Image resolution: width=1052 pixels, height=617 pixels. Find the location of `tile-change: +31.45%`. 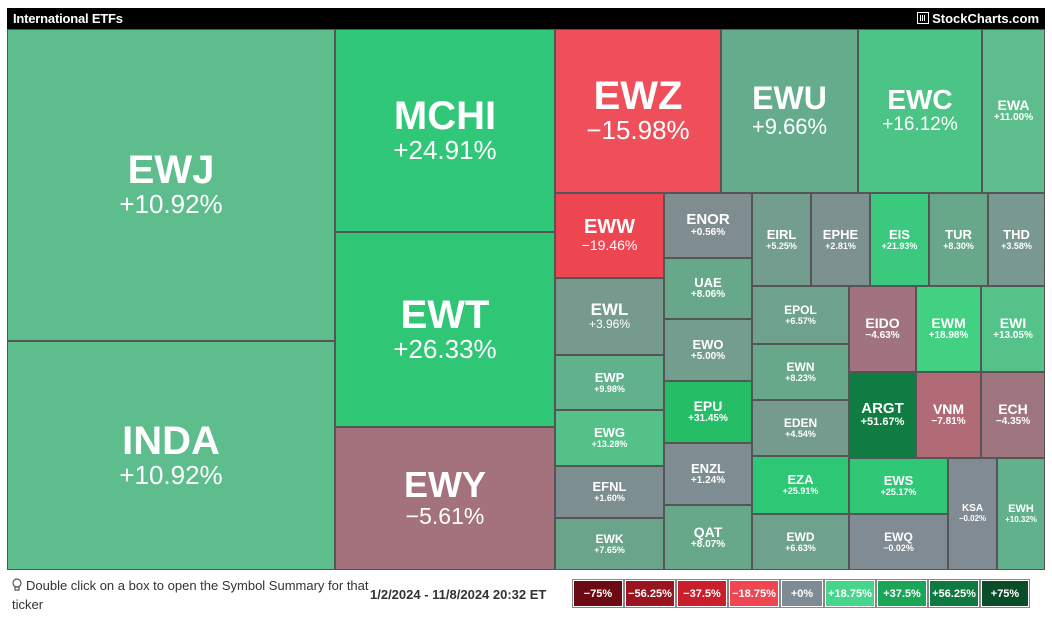

tile-change: +31.45% is located at coordinates (708, 419).